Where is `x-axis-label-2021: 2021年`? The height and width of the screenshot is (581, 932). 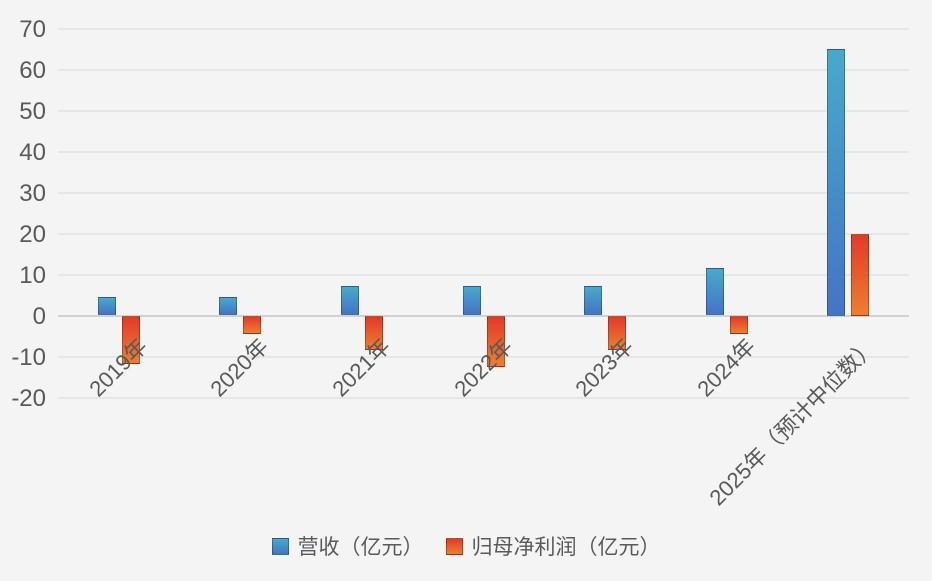 x-axis-label-2021: 2021年 is located at coordinates (361, 367).